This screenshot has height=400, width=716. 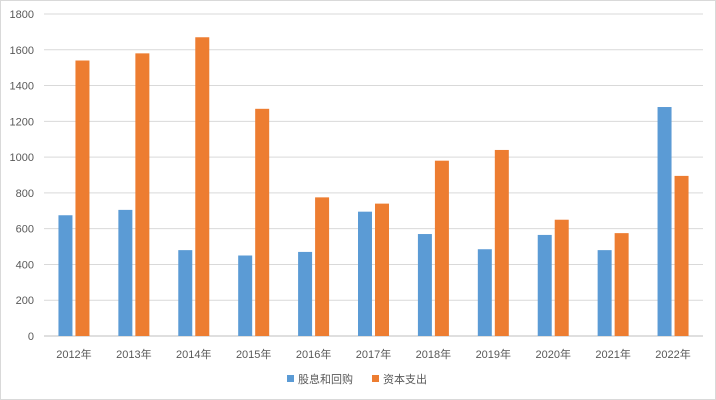 I want to click on legend-swatch-capex, so click(x=375, y=378).